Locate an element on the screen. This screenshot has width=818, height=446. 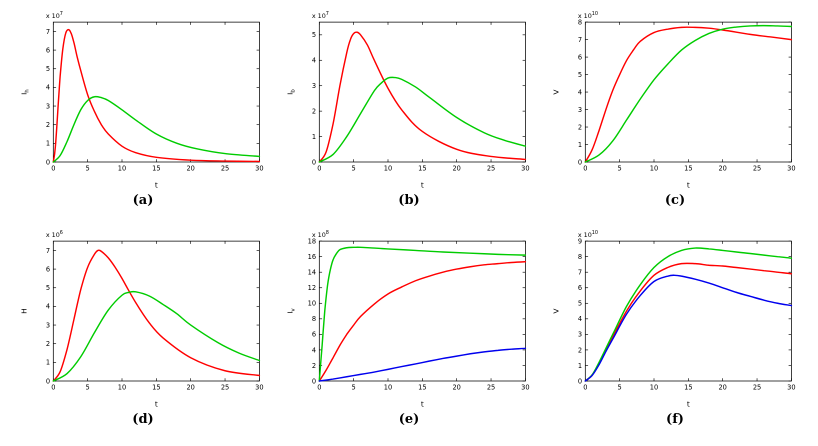
caption-c: (c) is located at coordinates (675, 200).